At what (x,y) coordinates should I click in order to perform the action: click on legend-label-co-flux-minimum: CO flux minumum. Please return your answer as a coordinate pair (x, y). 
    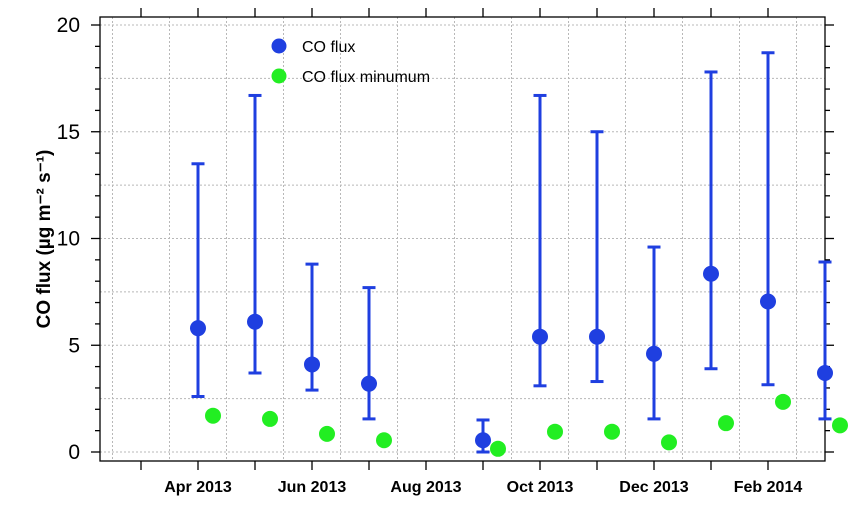
    Looking at the image, I should click on (366, 77).